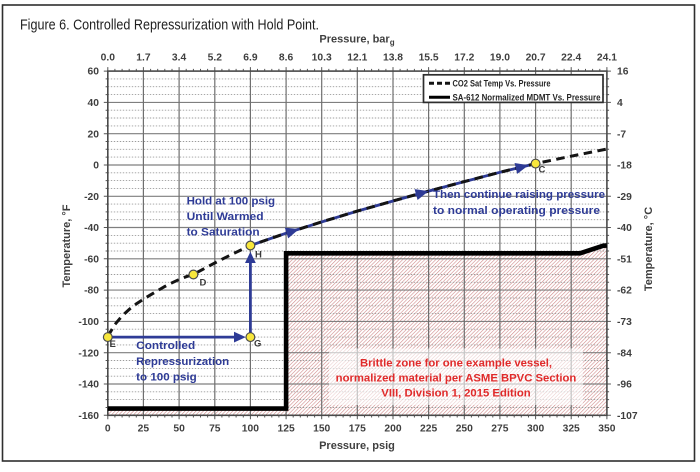 The image size is (700, 472). What do you see at coordinates (393, 58) in the screenshot?
I see `svg-text: 13.8` at bounding box center [393, 58].